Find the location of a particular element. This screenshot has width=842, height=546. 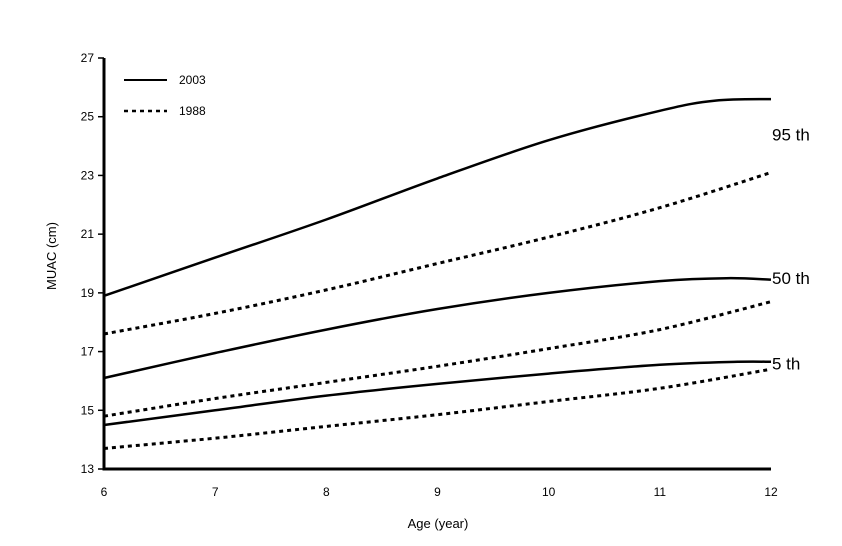

x-tick-label: 12 is located at coordinates (771, 492).